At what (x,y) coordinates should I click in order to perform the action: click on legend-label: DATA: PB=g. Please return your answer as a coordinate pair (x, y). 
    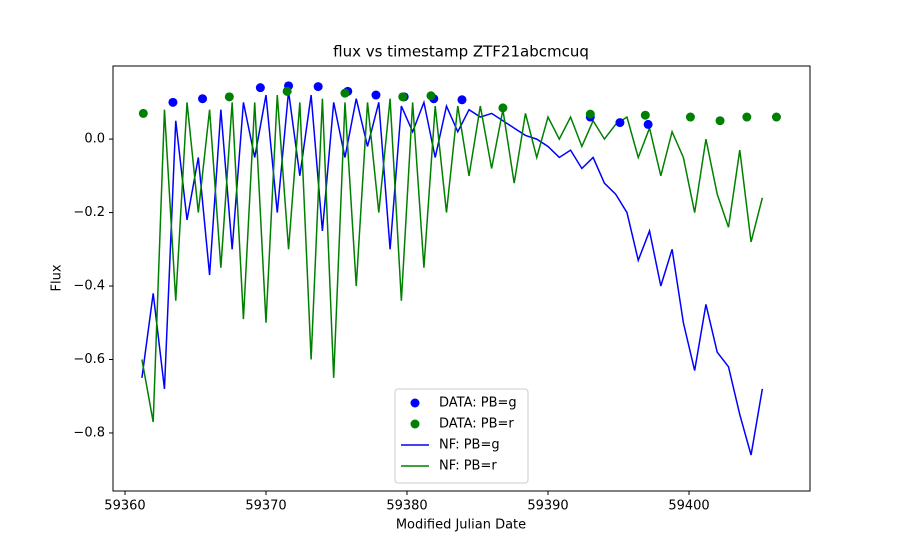
    Looking at the image, I should click on (478, 403).